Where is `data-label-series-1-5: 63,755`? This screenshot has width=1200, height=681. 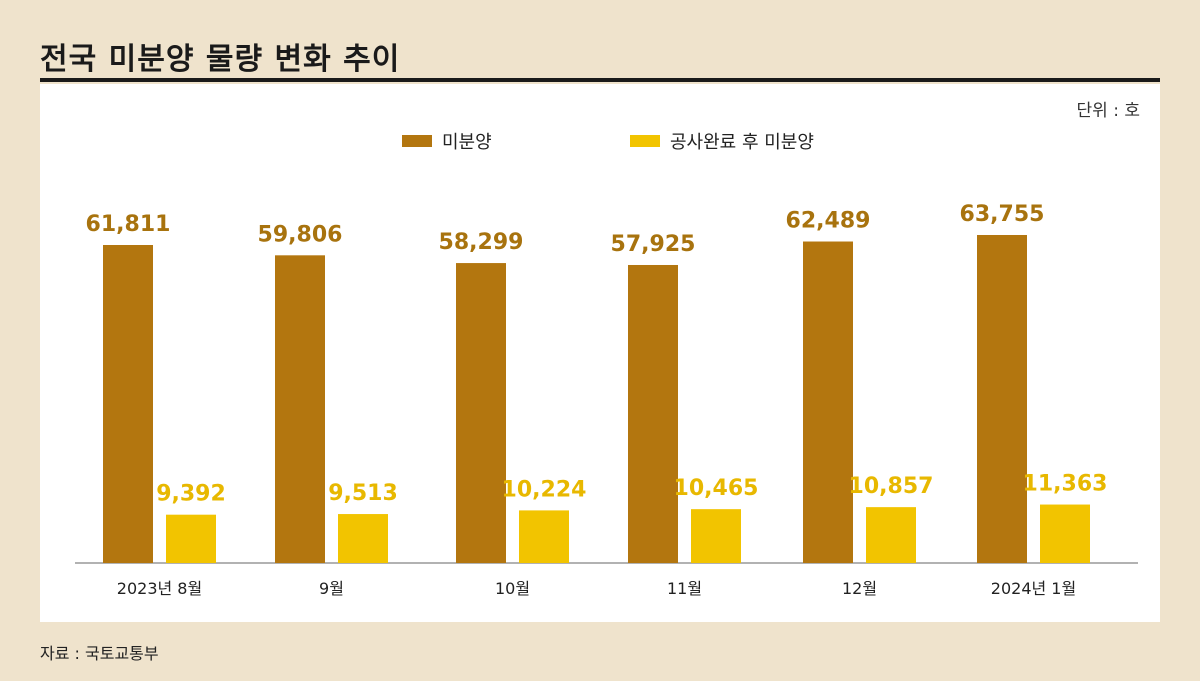
data-label-series-1-5: 63,755 is located at coordinates (1002, 214).